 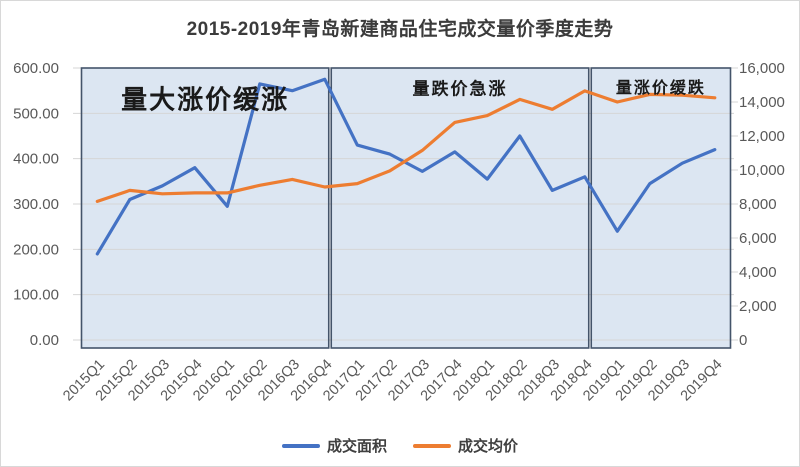 I want to click on region-box, so click(x=661, y=208).